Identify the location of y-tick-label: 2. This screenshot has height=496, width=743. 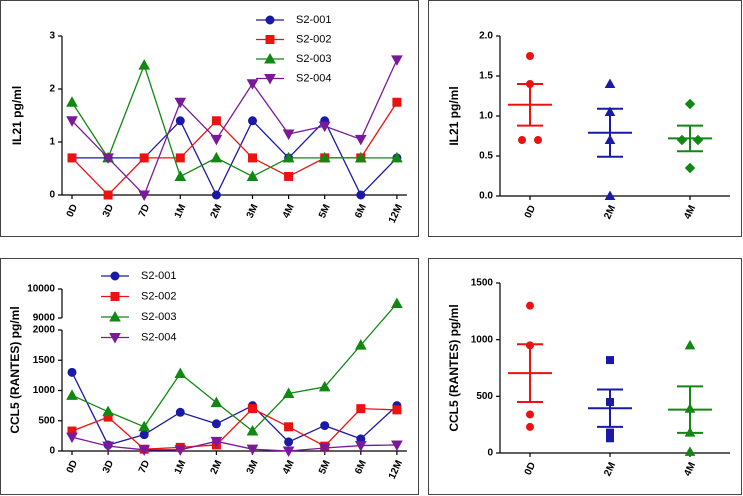
(52, 89).